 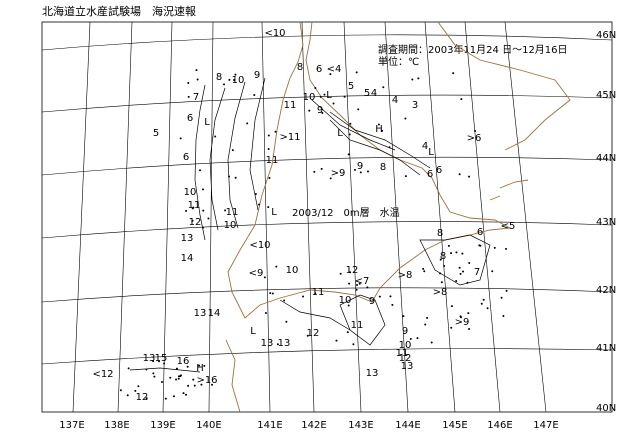 I want to click on unit: 単位：℃, so click(x=398, y=61).